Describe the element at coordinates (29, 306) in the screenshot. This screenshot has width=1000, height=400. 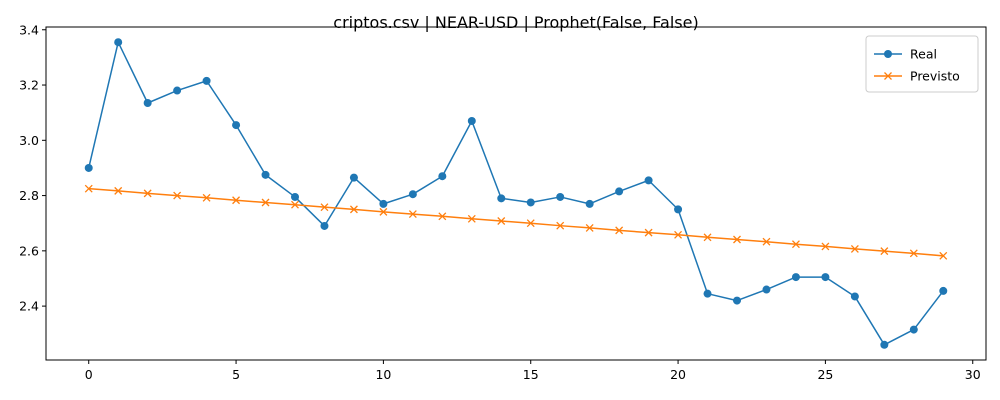
I see `y-tick-label: 2.4` at that location.